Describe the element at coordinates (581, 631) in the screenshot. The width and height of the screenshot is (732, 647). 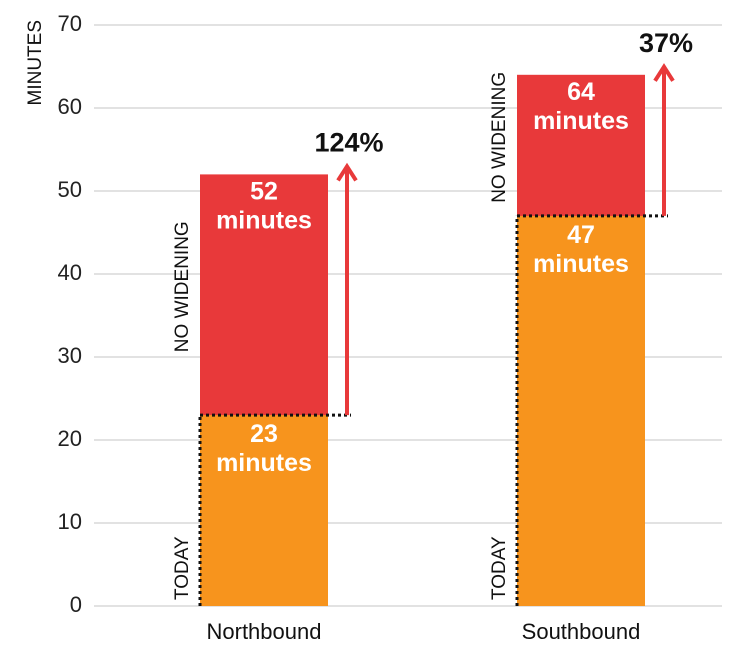
I see `x-tick-label: Southbound` at that location.